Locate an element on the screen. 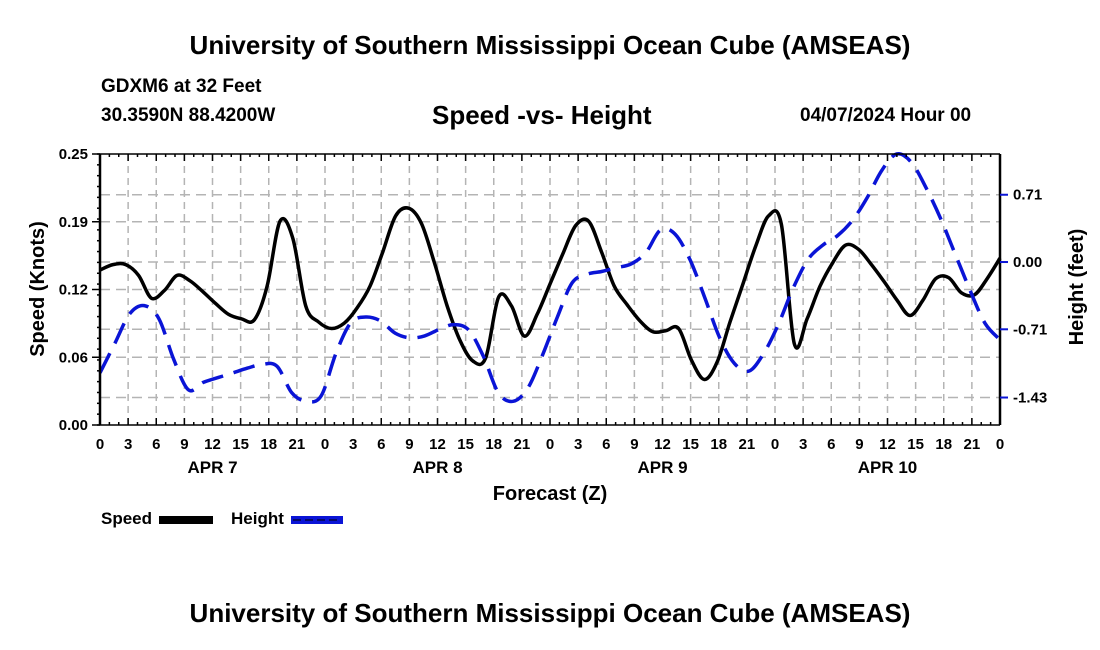 This screenshot has width=1100, height=650. y-axis-title: Speed (Knots) is located at coordinates (38, 289).